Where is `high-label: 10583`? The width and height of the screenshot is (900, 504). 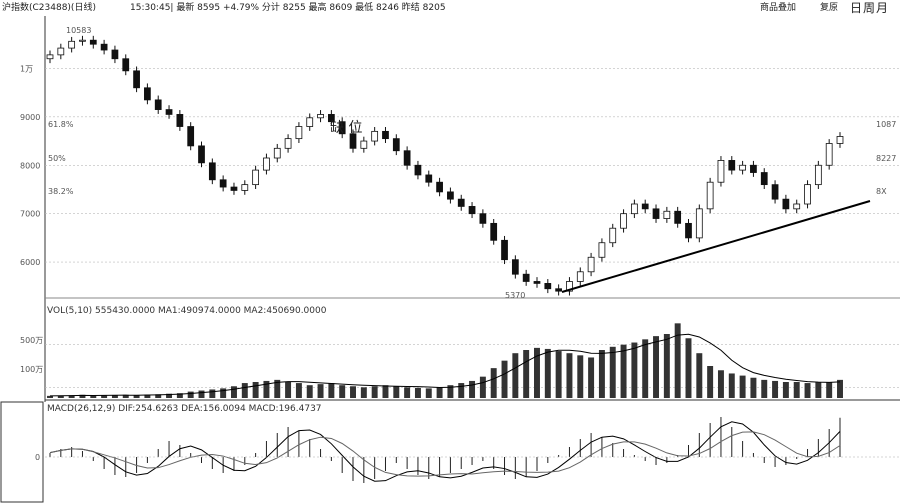
high-label: 10583 is located at coordinates (78, 30).